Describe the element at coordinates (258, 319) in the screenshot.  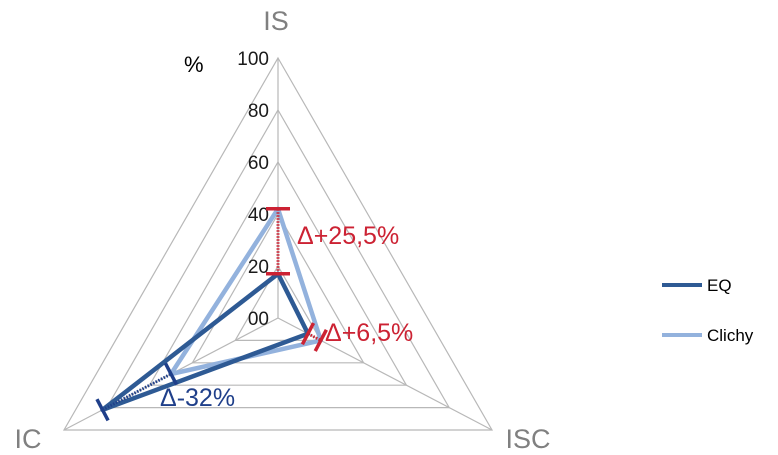
I see `tick-label: 00` at that location.